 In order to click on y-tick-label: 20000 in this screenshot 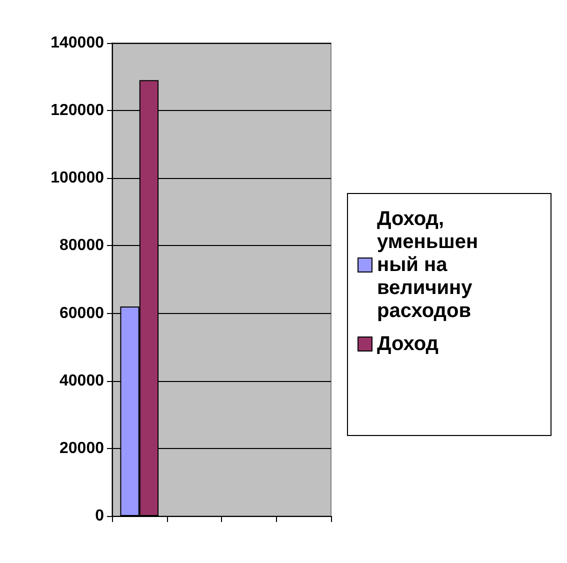, I will do `click(82, 448)`.